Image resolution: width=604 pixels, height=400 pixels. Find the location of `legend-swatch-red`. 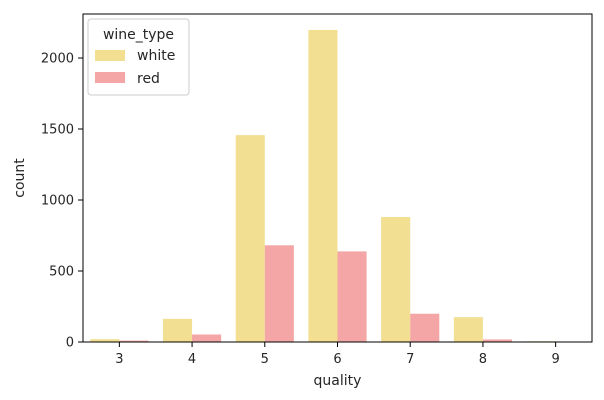

legend-swatch-red is located at coordinates (110, 77).